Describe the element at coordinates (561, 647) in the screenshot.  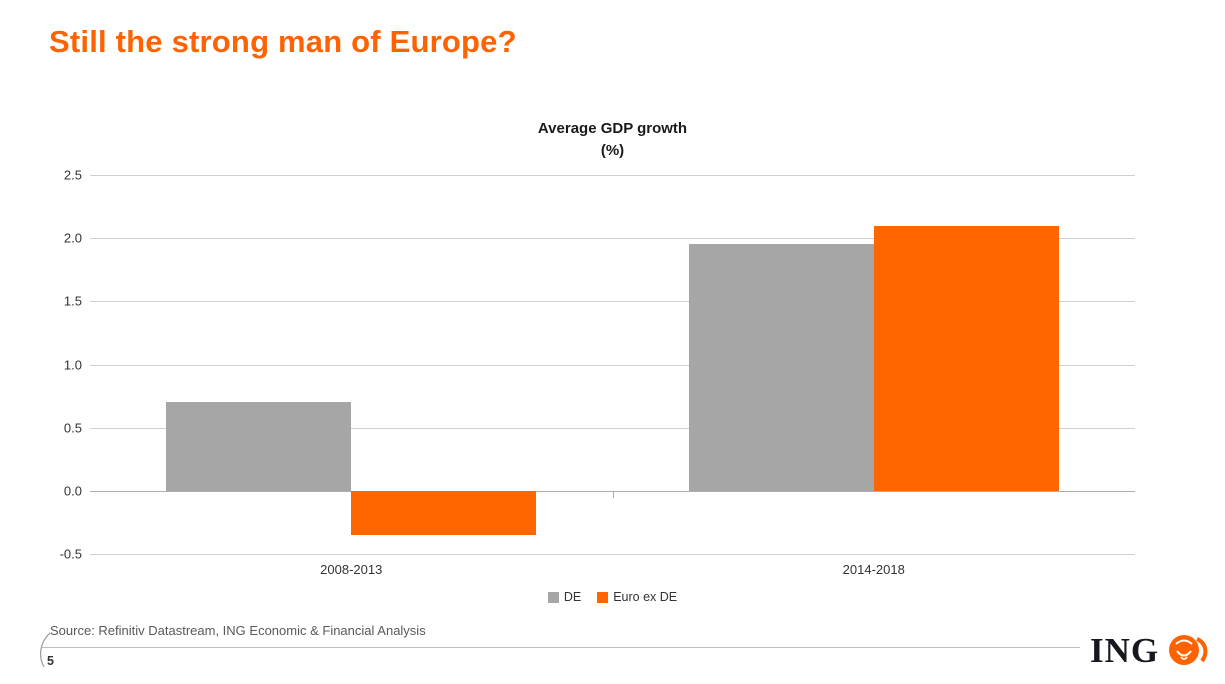
I see `footer-divider` at that location.